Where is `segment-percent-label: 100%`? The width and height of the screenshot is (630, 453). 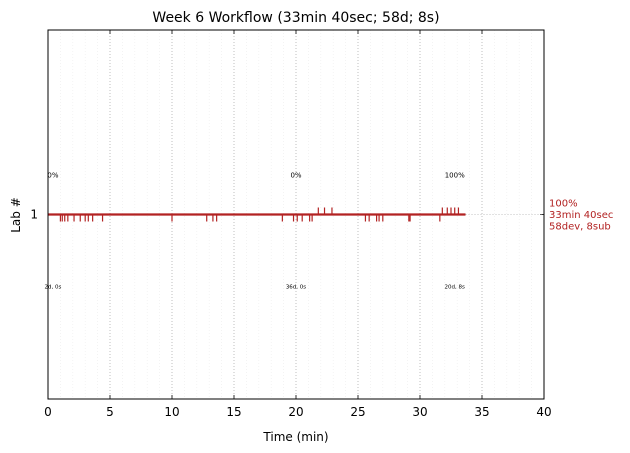
segment-percent-label: 100% is located at coordinates (455, 176).